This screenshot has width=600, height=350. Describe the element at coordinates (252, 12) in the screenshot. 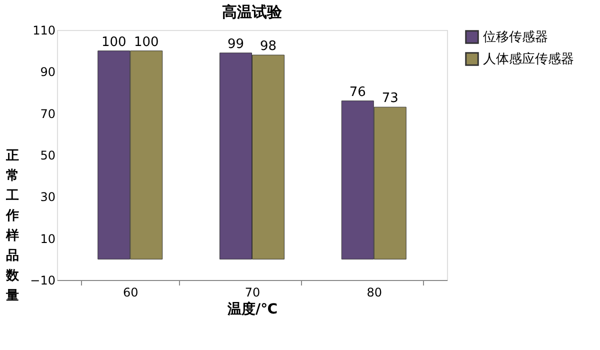

I see `chart-title: 高温试验` at that location.